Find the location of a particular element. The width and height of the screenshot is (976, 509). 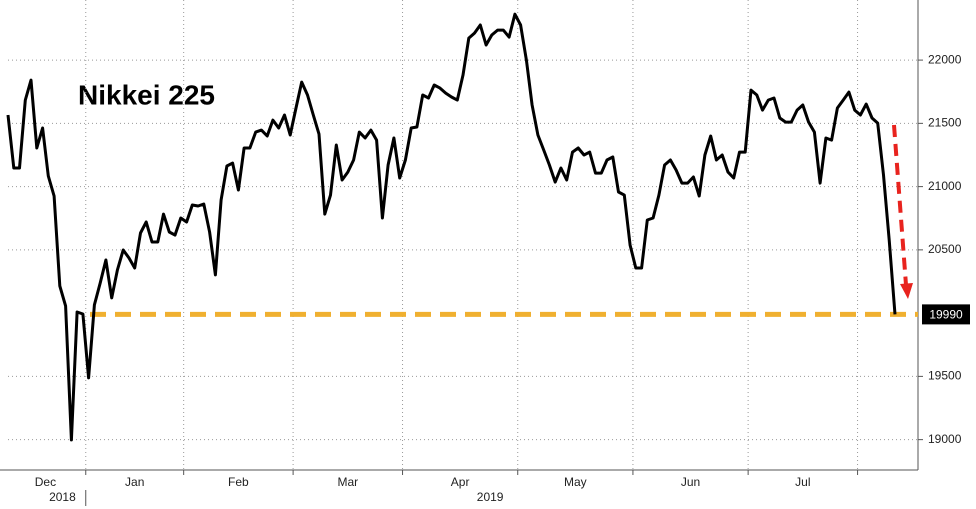

year-label: 2019 is located at coordinates (490, 497).